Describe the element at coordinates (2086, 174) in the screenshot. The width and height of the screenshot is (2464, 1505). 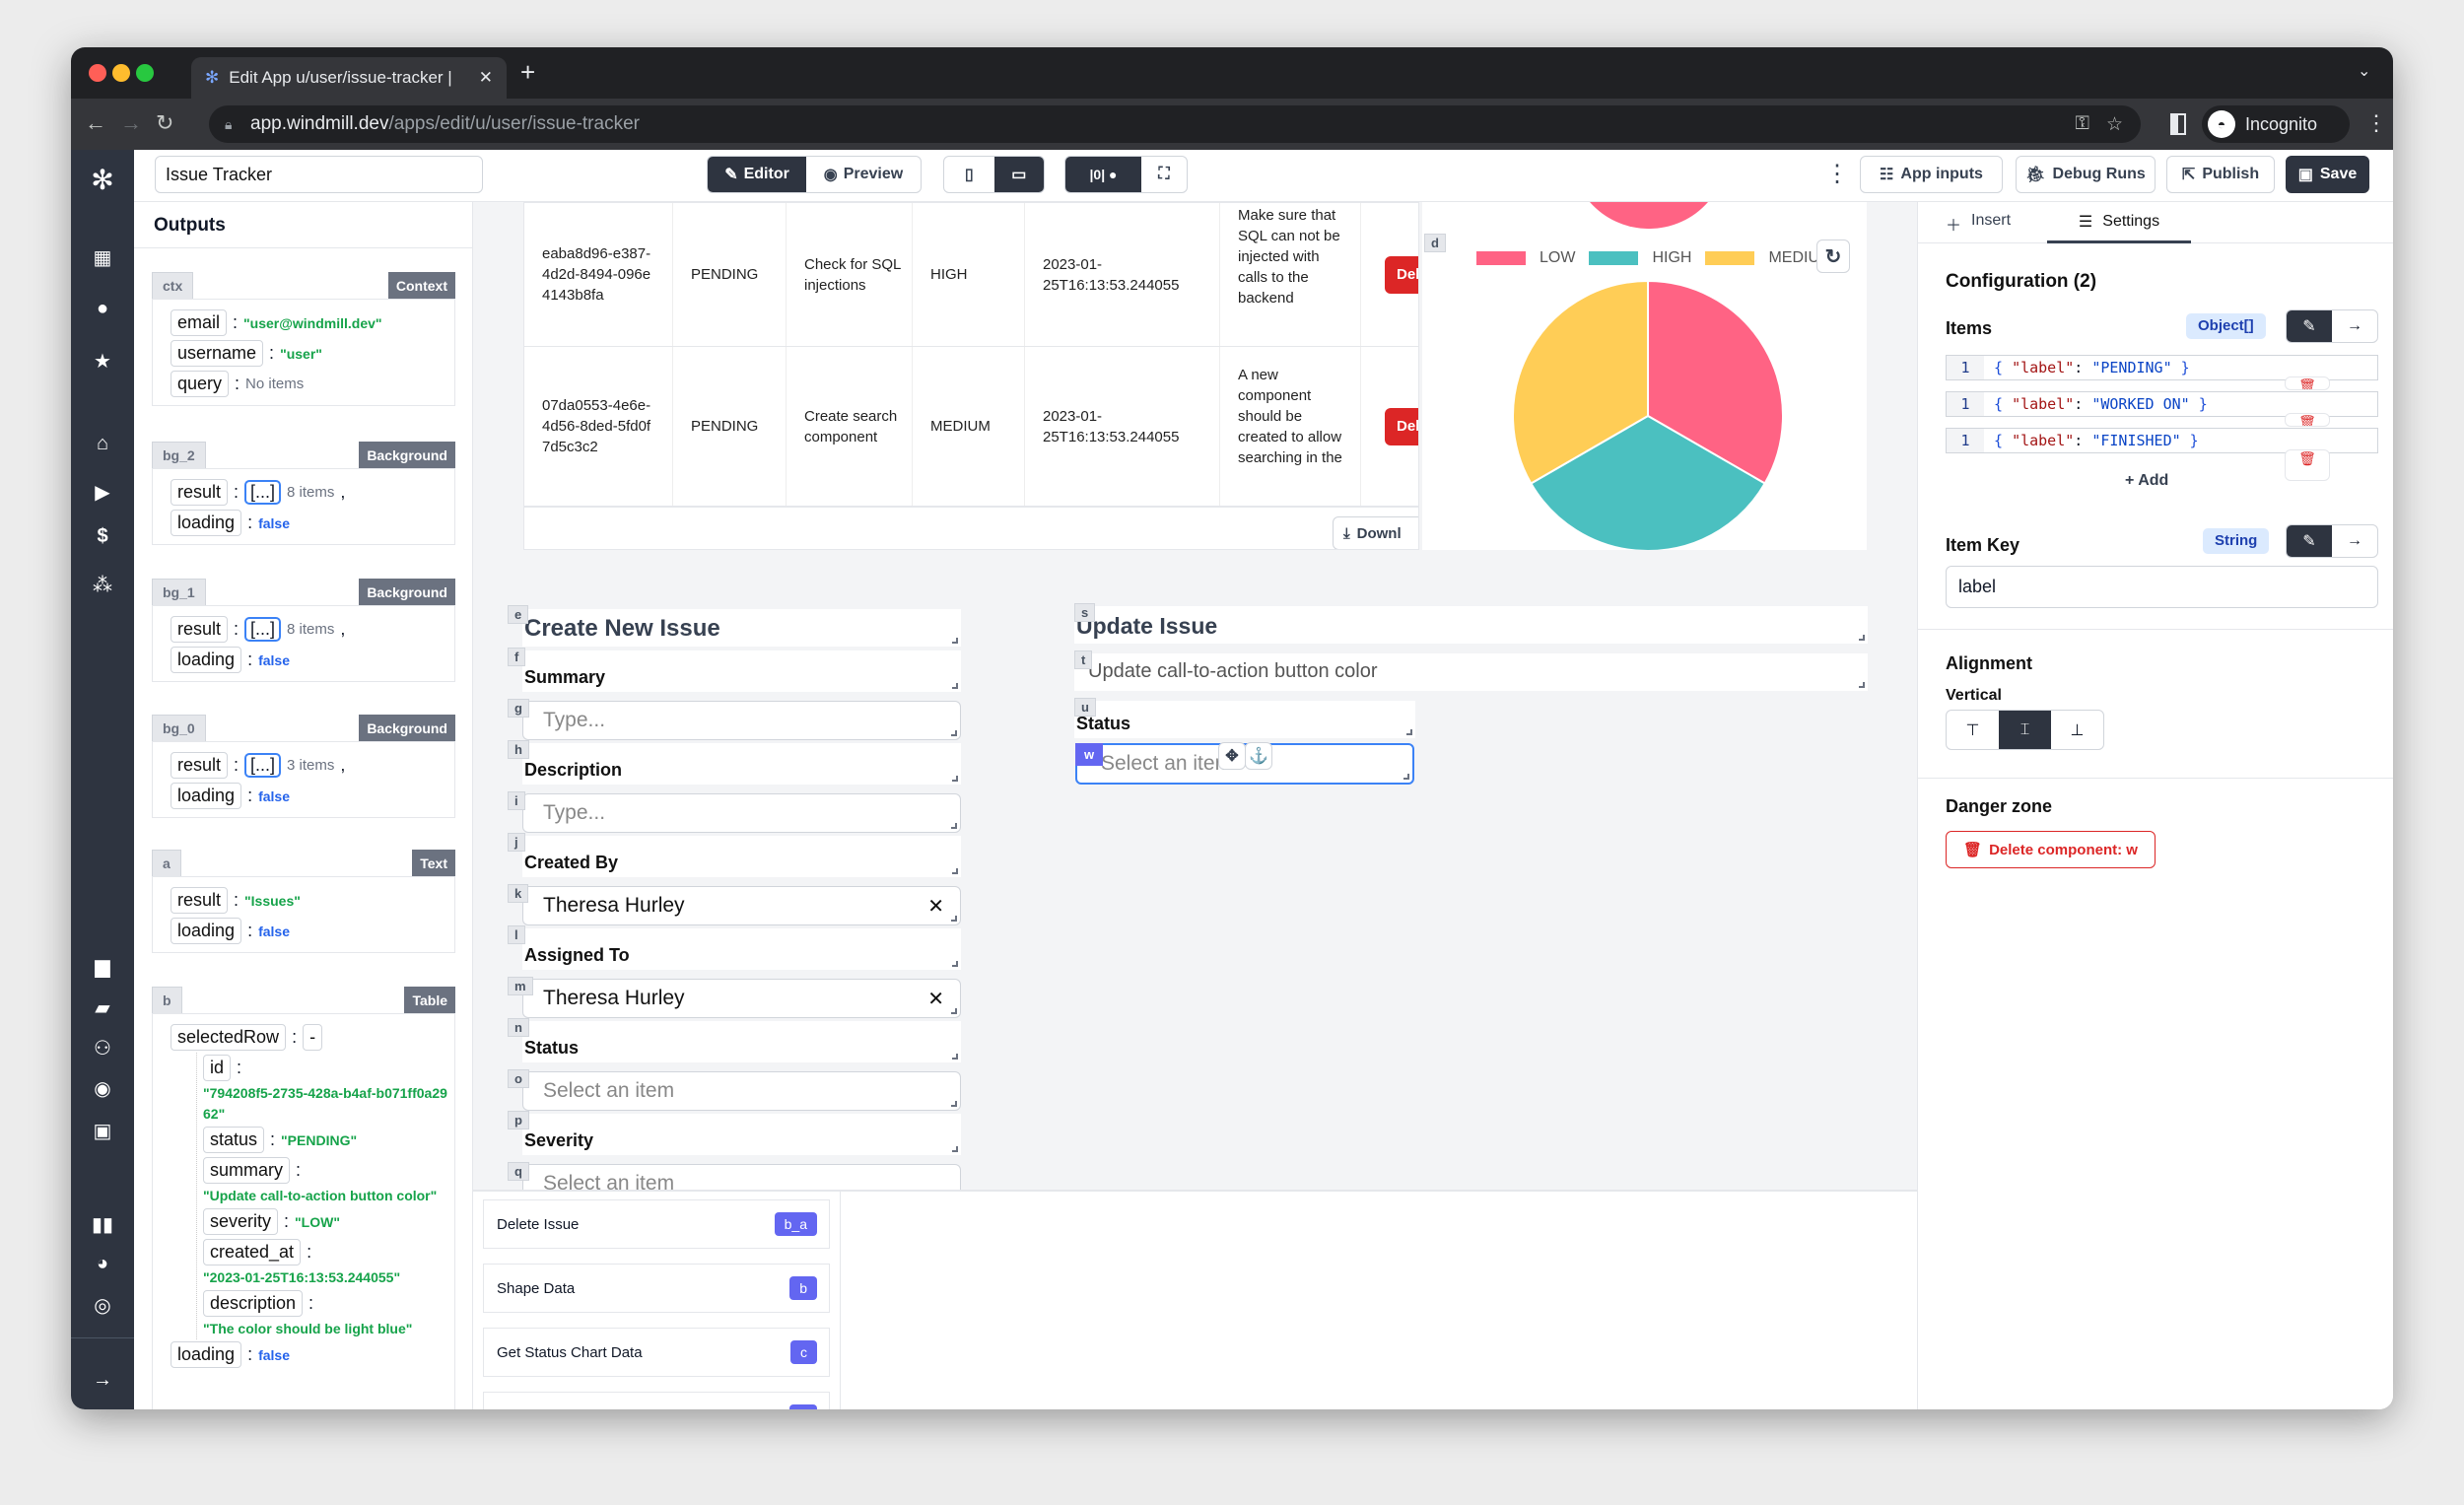
I see `debug-runs-button: 🐞︎ Debug Runs` at that location.